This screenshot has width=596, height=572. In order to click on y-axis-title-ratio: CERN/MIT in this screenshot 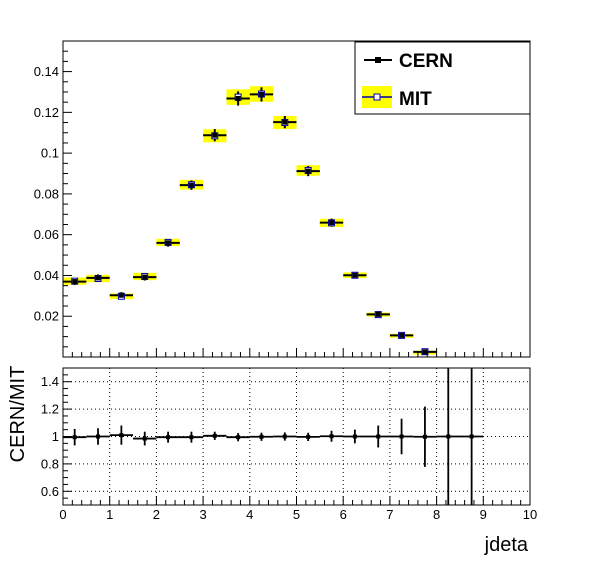, I will do `click(18, 414)`.